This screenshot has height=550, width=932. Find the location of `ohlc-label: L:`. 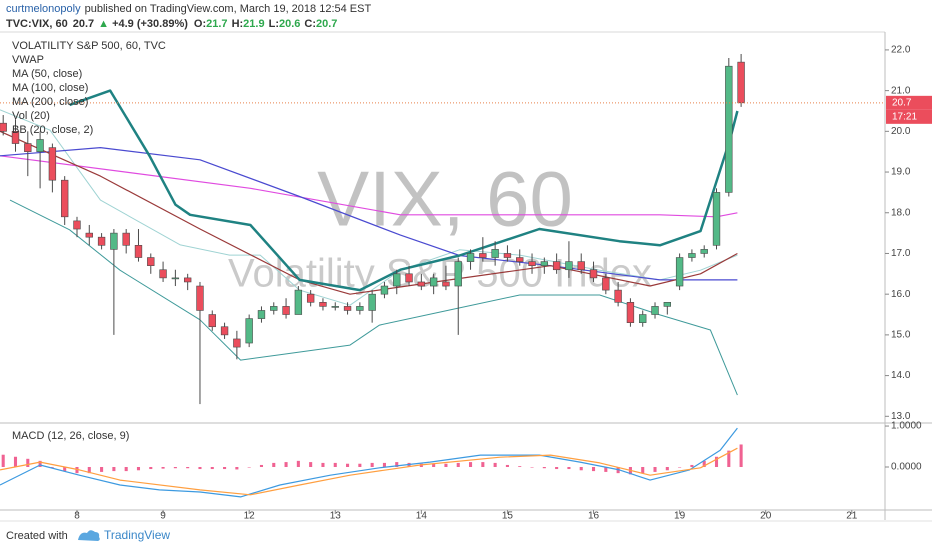

ohlc-label: L: is located at coordinates (274, 24).